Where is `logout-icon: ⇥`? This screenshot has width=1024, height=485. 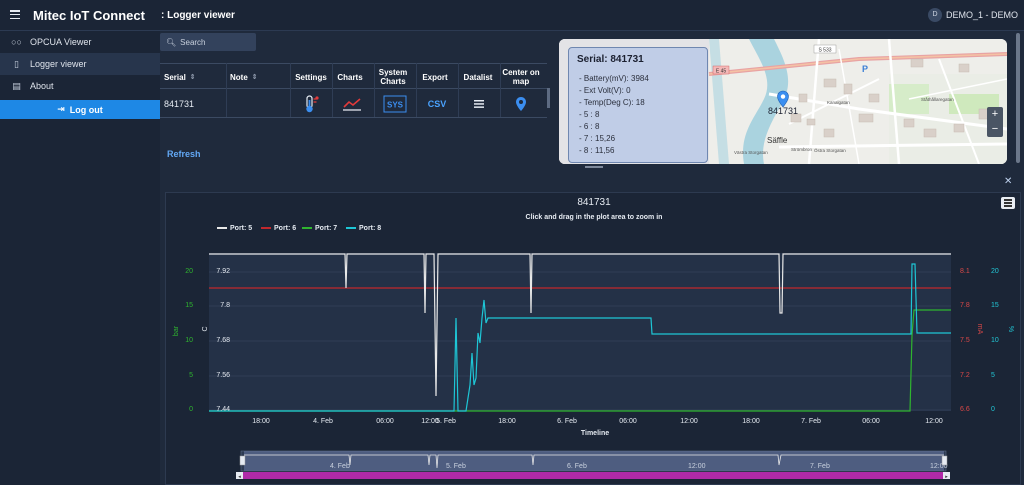
logout-icon: ⇥ is located at coordinates (61, 109).